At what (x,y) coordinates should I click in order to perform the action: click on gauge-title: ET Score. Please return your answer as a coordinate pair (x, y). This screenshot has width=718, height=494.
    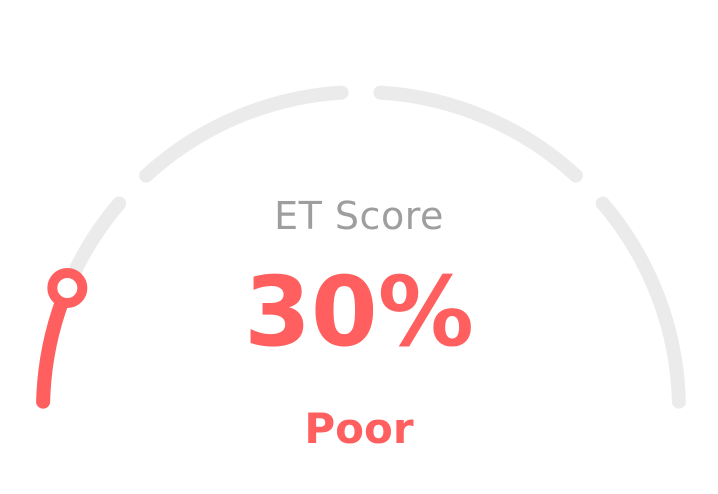
    Looking at the image, I should click on (359, 216).